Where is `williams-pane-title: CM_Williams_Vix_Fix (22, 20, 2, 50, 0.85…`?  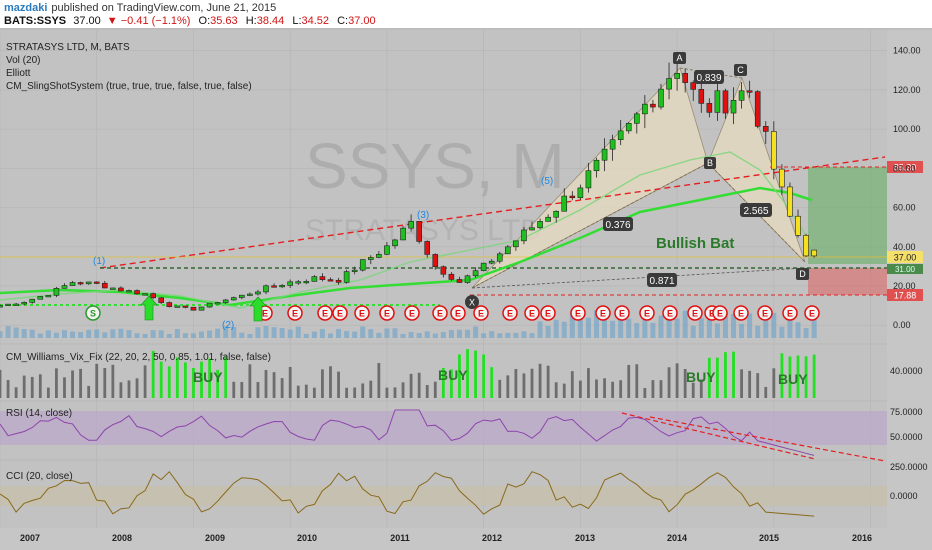
williams-pane-title: CM_Williams_Vix_Fix (22, 20, 2, 50, 0.85… is located at coordinates (138, 357).